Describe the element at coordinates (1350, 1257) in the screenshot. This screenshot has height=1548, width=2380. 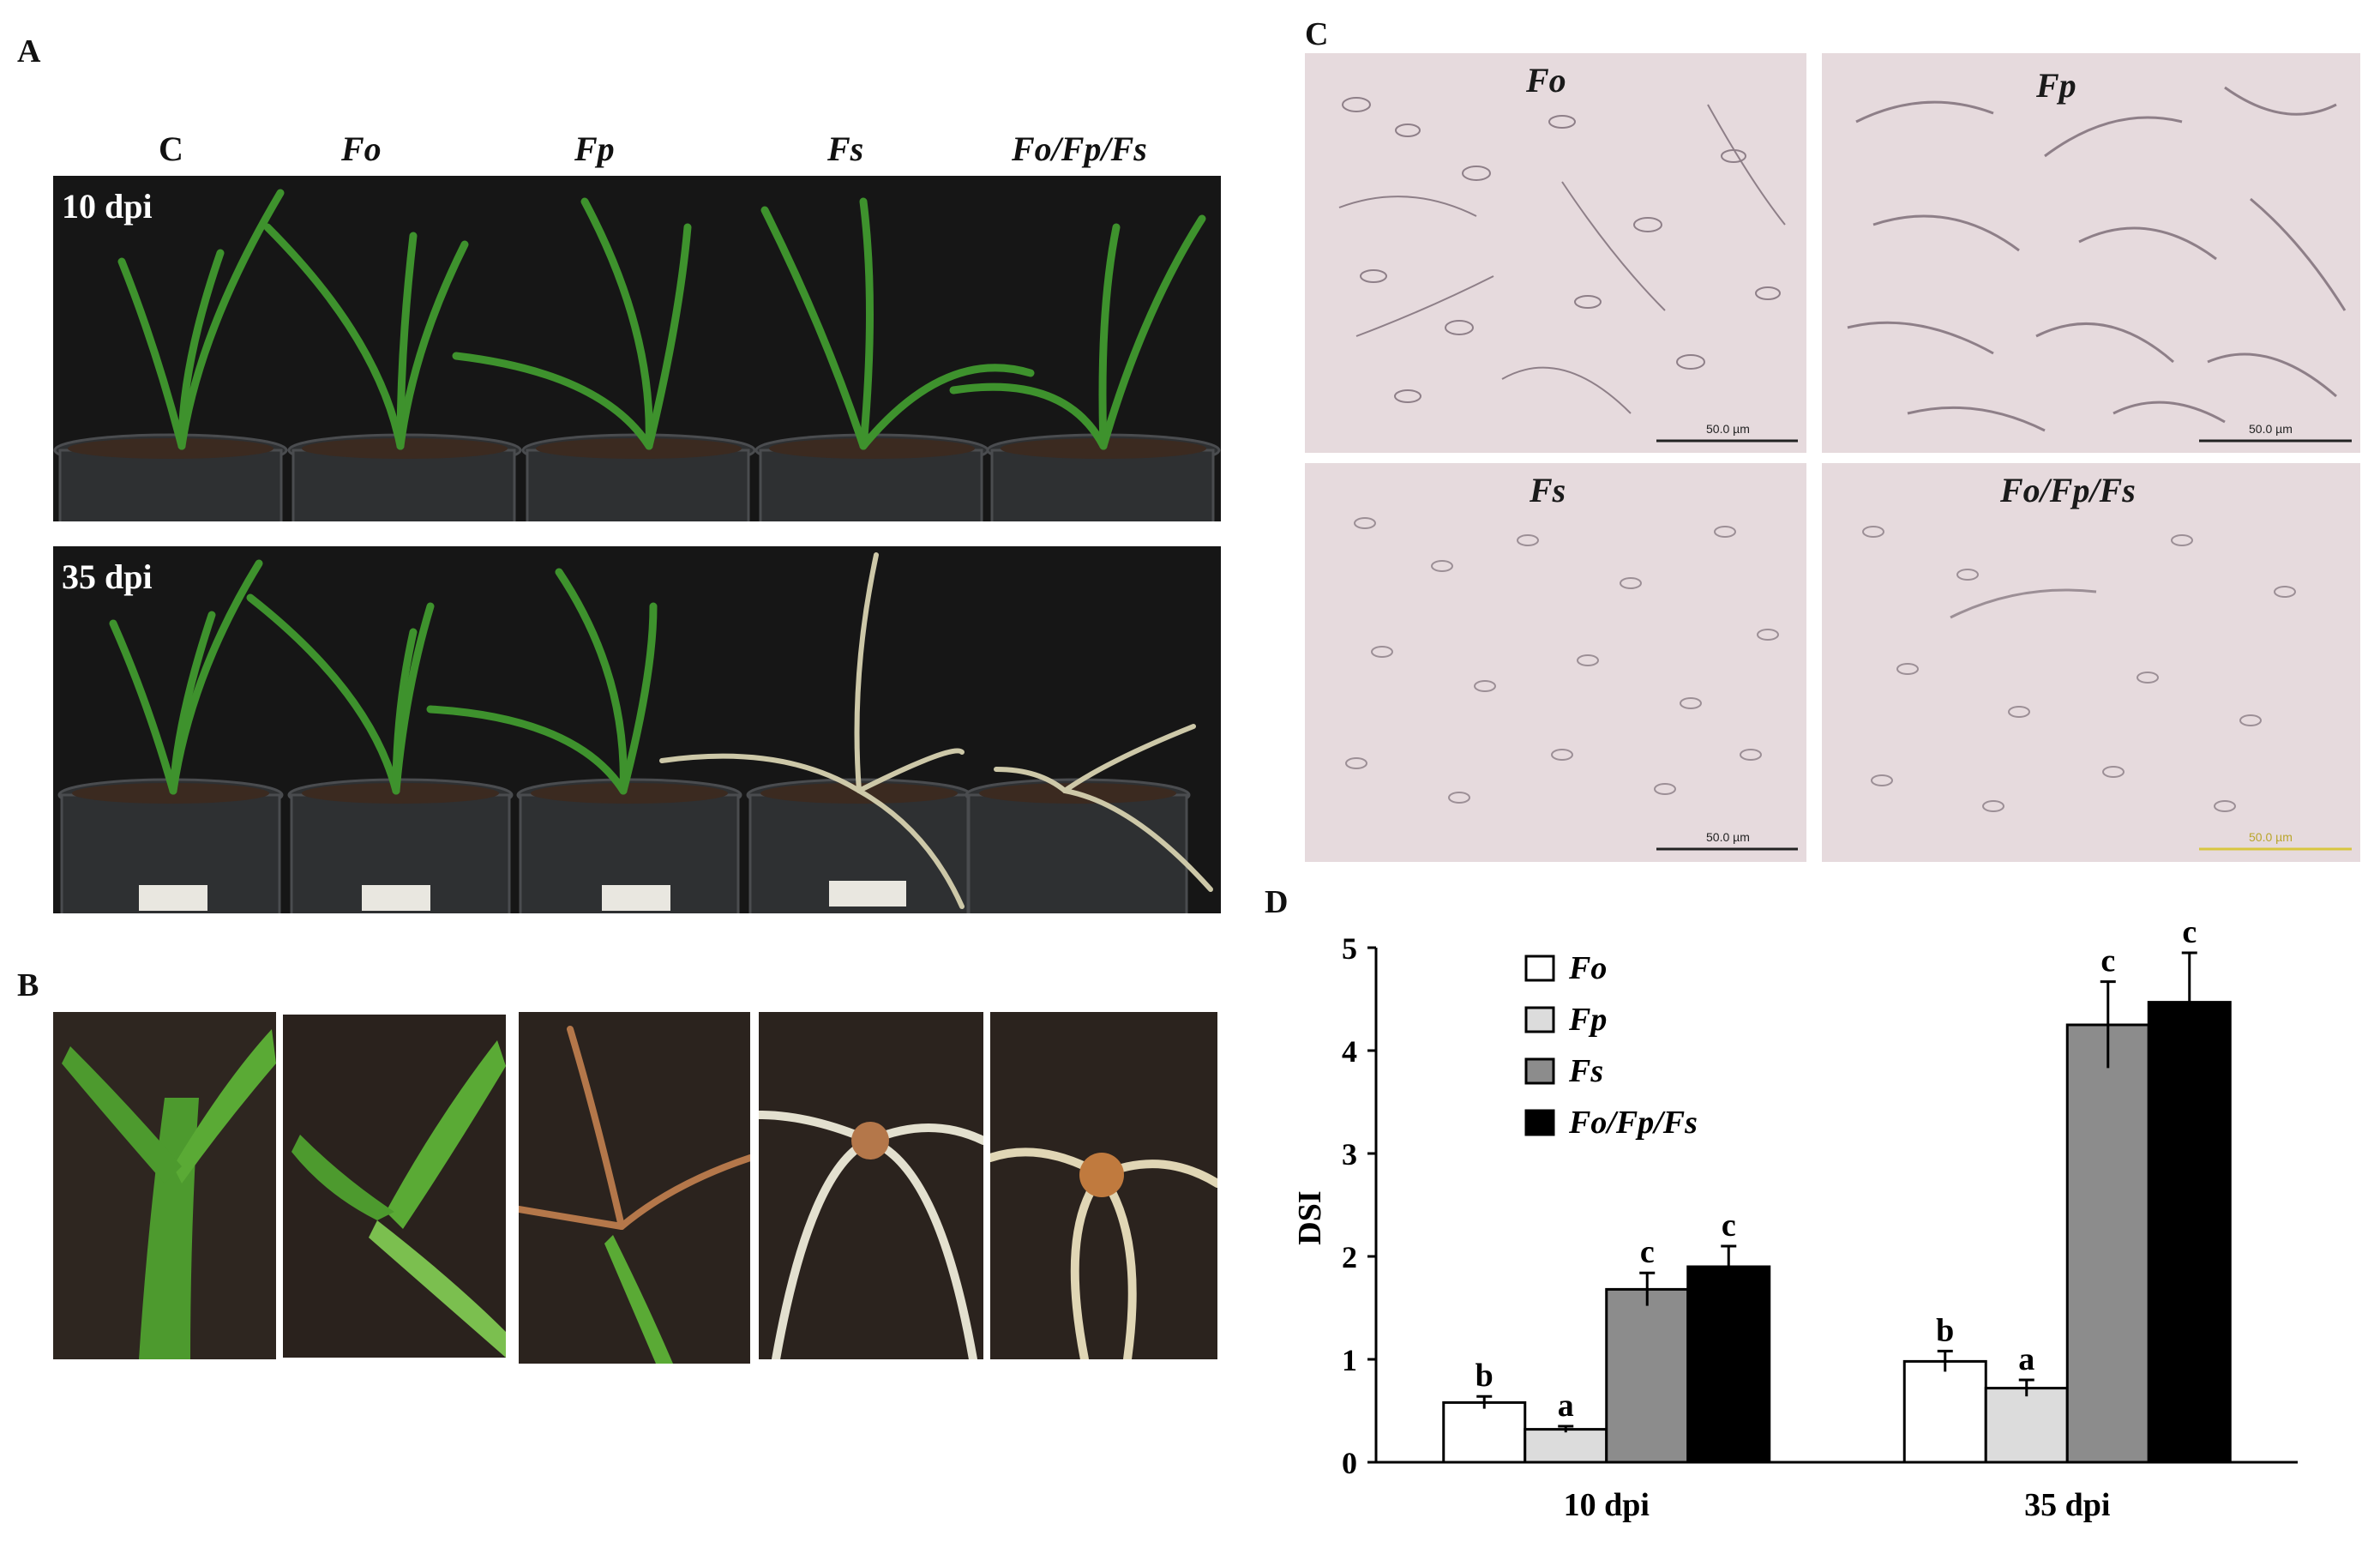
I see `y-tick-label-2: 2` at that location.